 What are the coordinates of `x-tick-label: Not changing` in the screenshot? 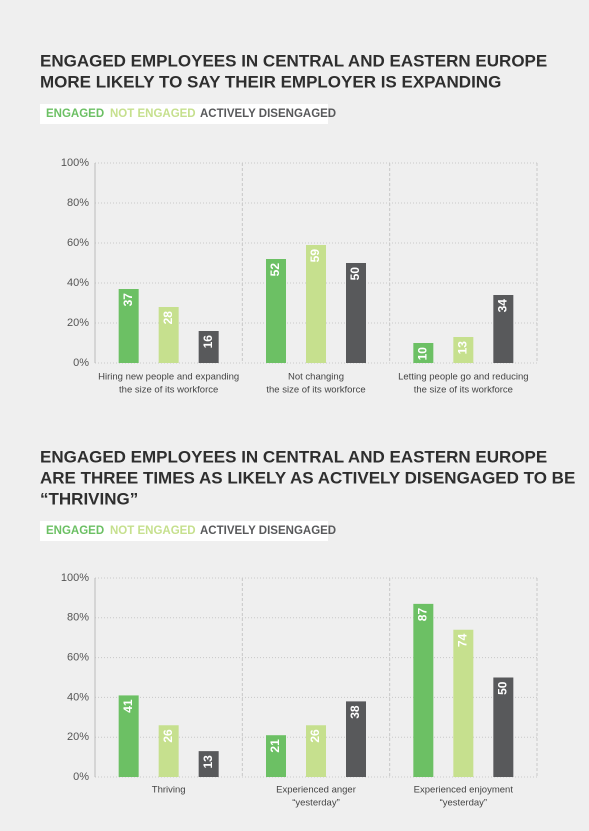 It's located at (316, 377).